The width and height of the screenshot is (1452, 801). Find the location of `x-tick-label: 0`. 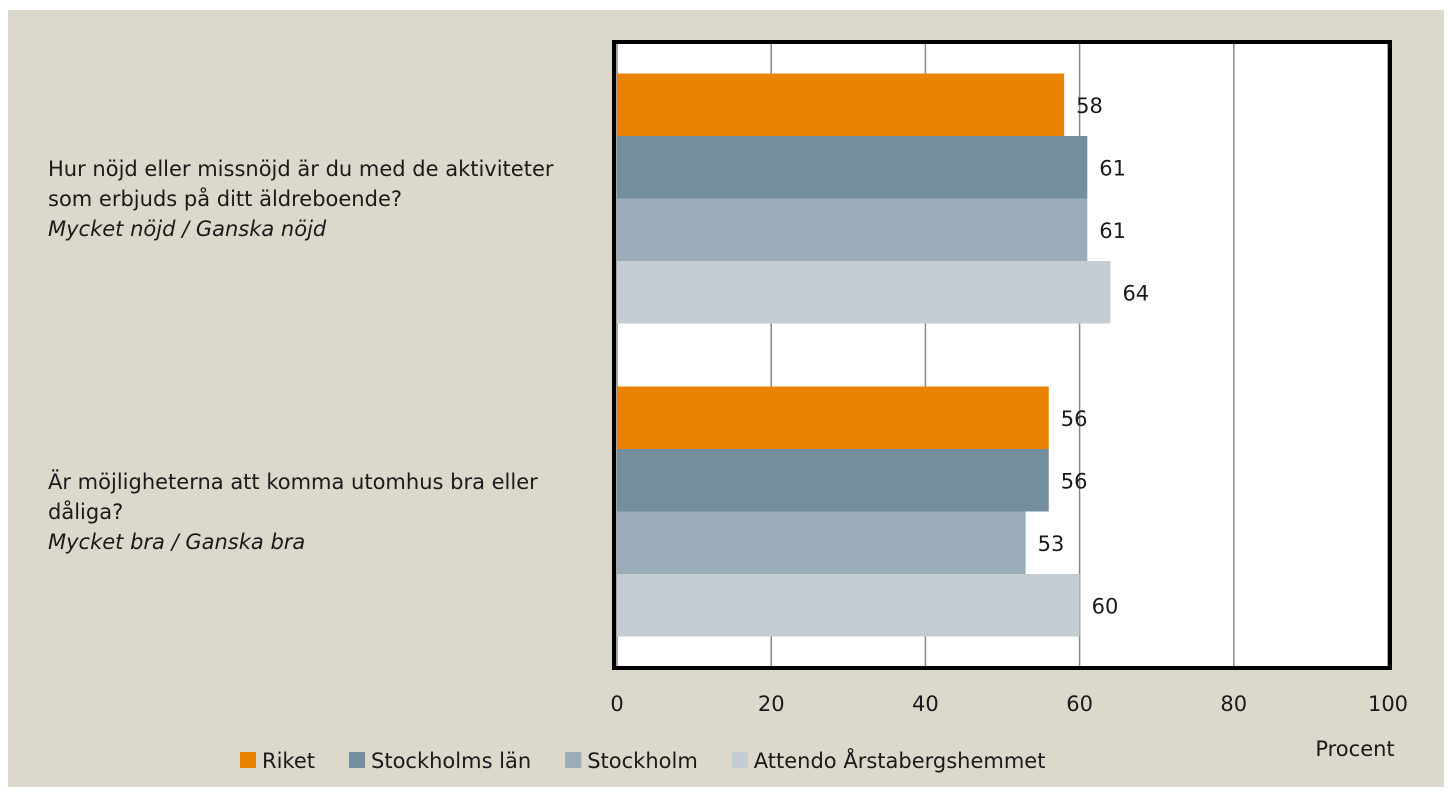

x-tick-label: 0 is located at coordinates (616, 704).